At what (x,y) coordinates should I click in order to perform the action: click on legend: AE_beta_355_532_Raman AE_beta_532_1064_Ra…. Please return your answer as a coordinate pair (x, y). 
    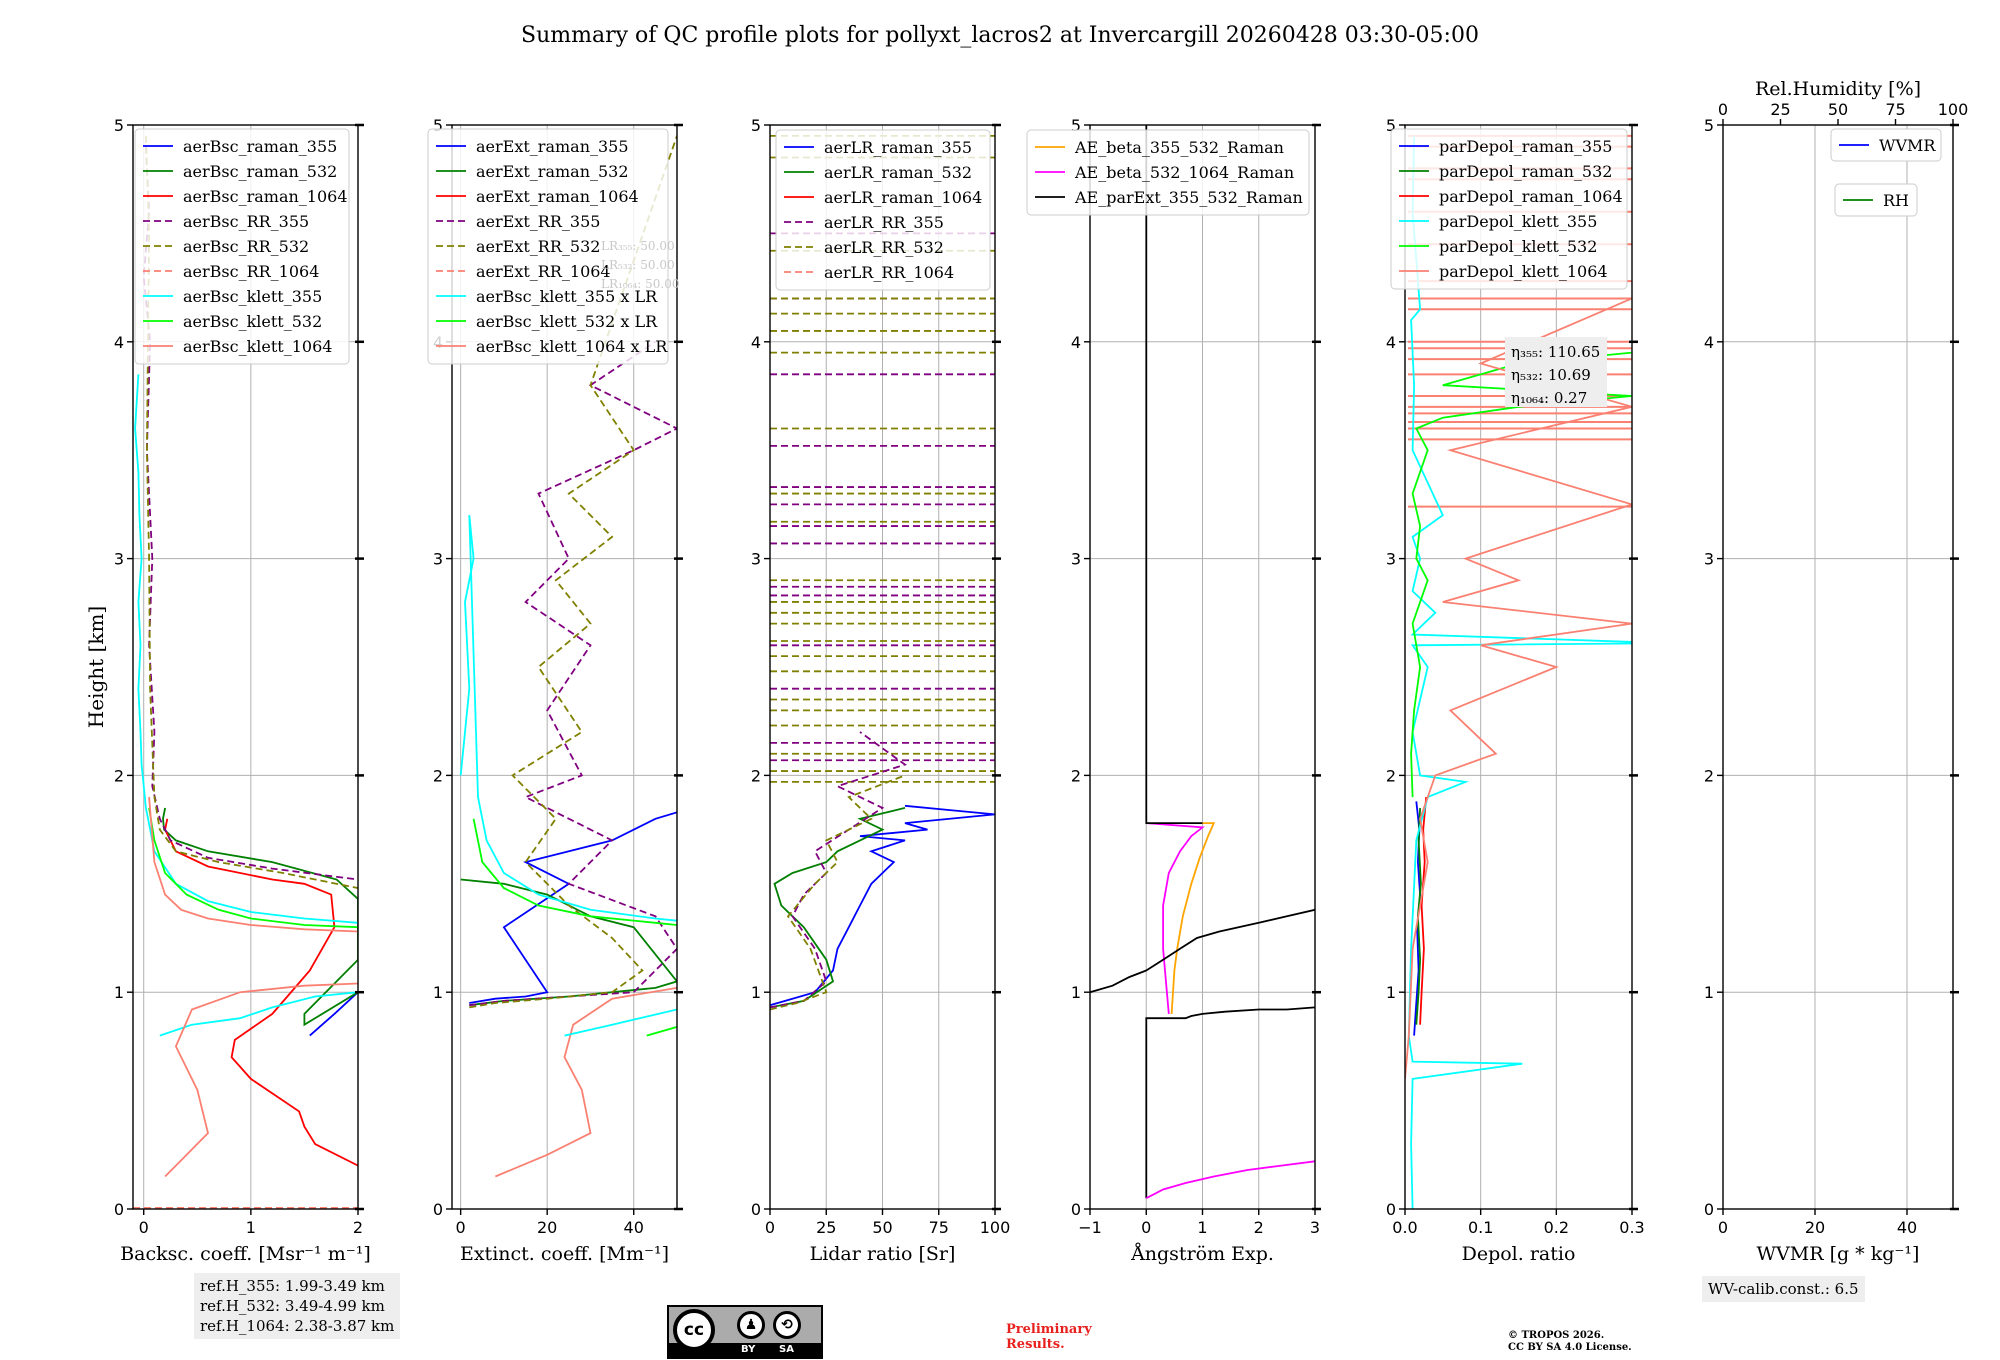
    Looking at the image, I should click on (1168, 172).